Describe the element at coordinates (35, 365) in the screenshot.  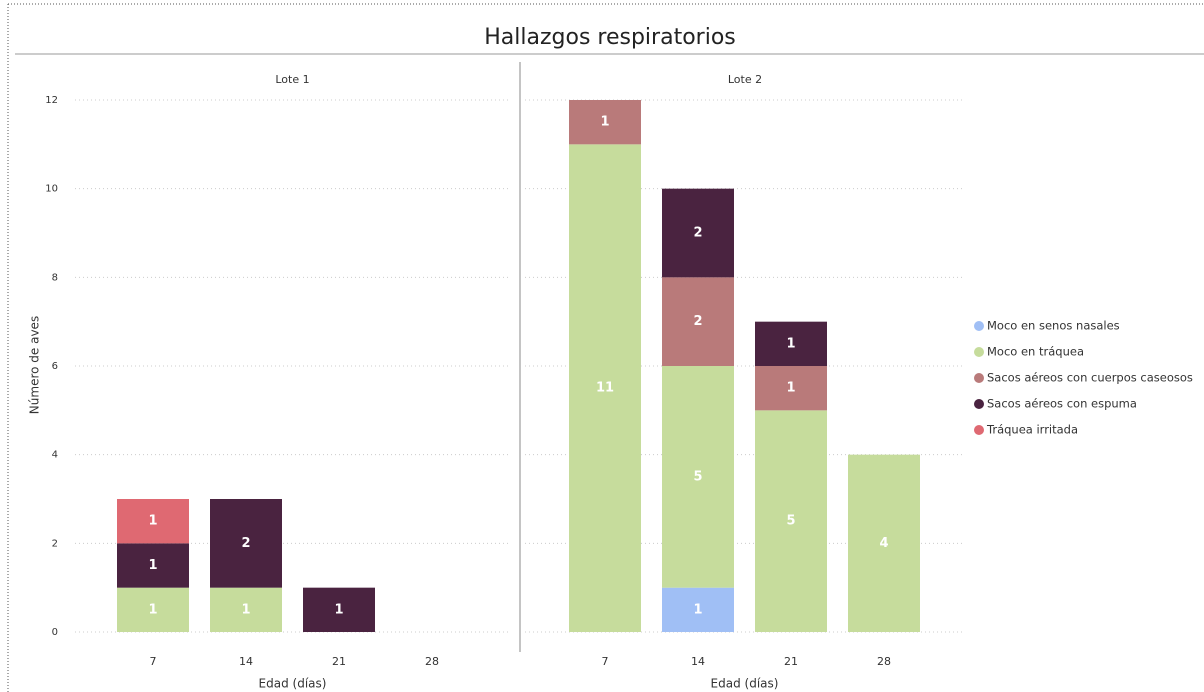
I see `y-axis-title: Número de aves` at that location.